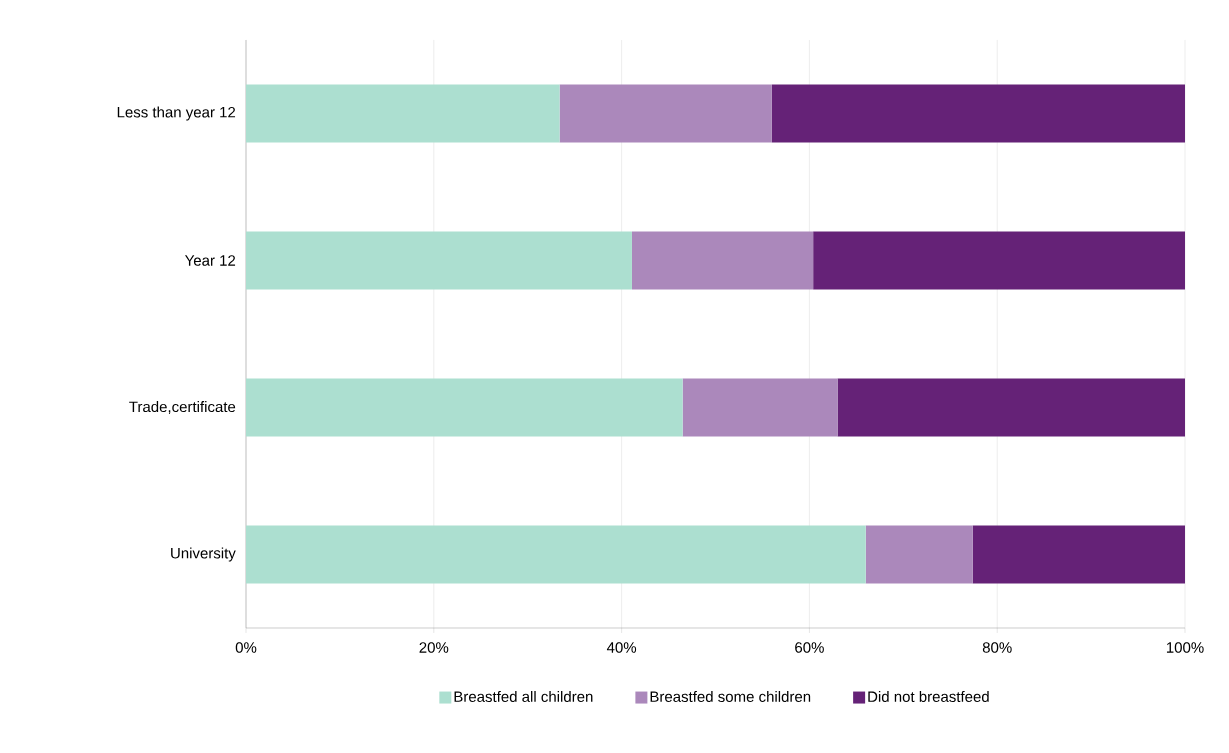 Image resolution: width=1229 pixels, height=753 pixels. I want to click on legend-label: Breastfed all children, so click(523, 696).